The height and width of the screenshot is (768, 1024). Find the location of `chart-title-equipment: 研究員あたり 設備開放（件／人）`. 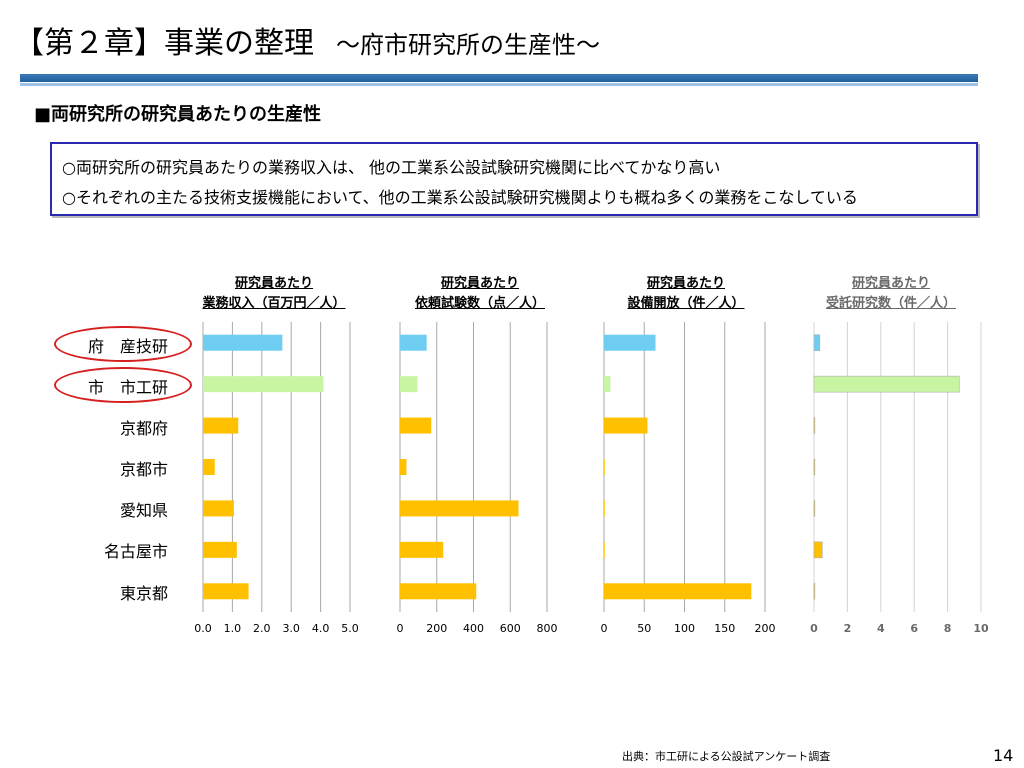

chart-title-equipment: 研究員あたり 設備開放（件／人） is located at coordinates (686, 294).